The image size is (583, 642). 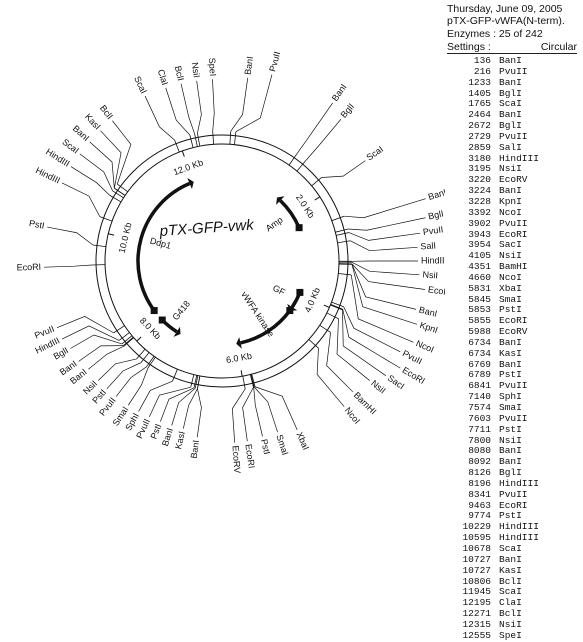 What do you see at coordinates (435, 214) in the screenshot?
I see `site-label: BglI` at bounding box center [435, 214].